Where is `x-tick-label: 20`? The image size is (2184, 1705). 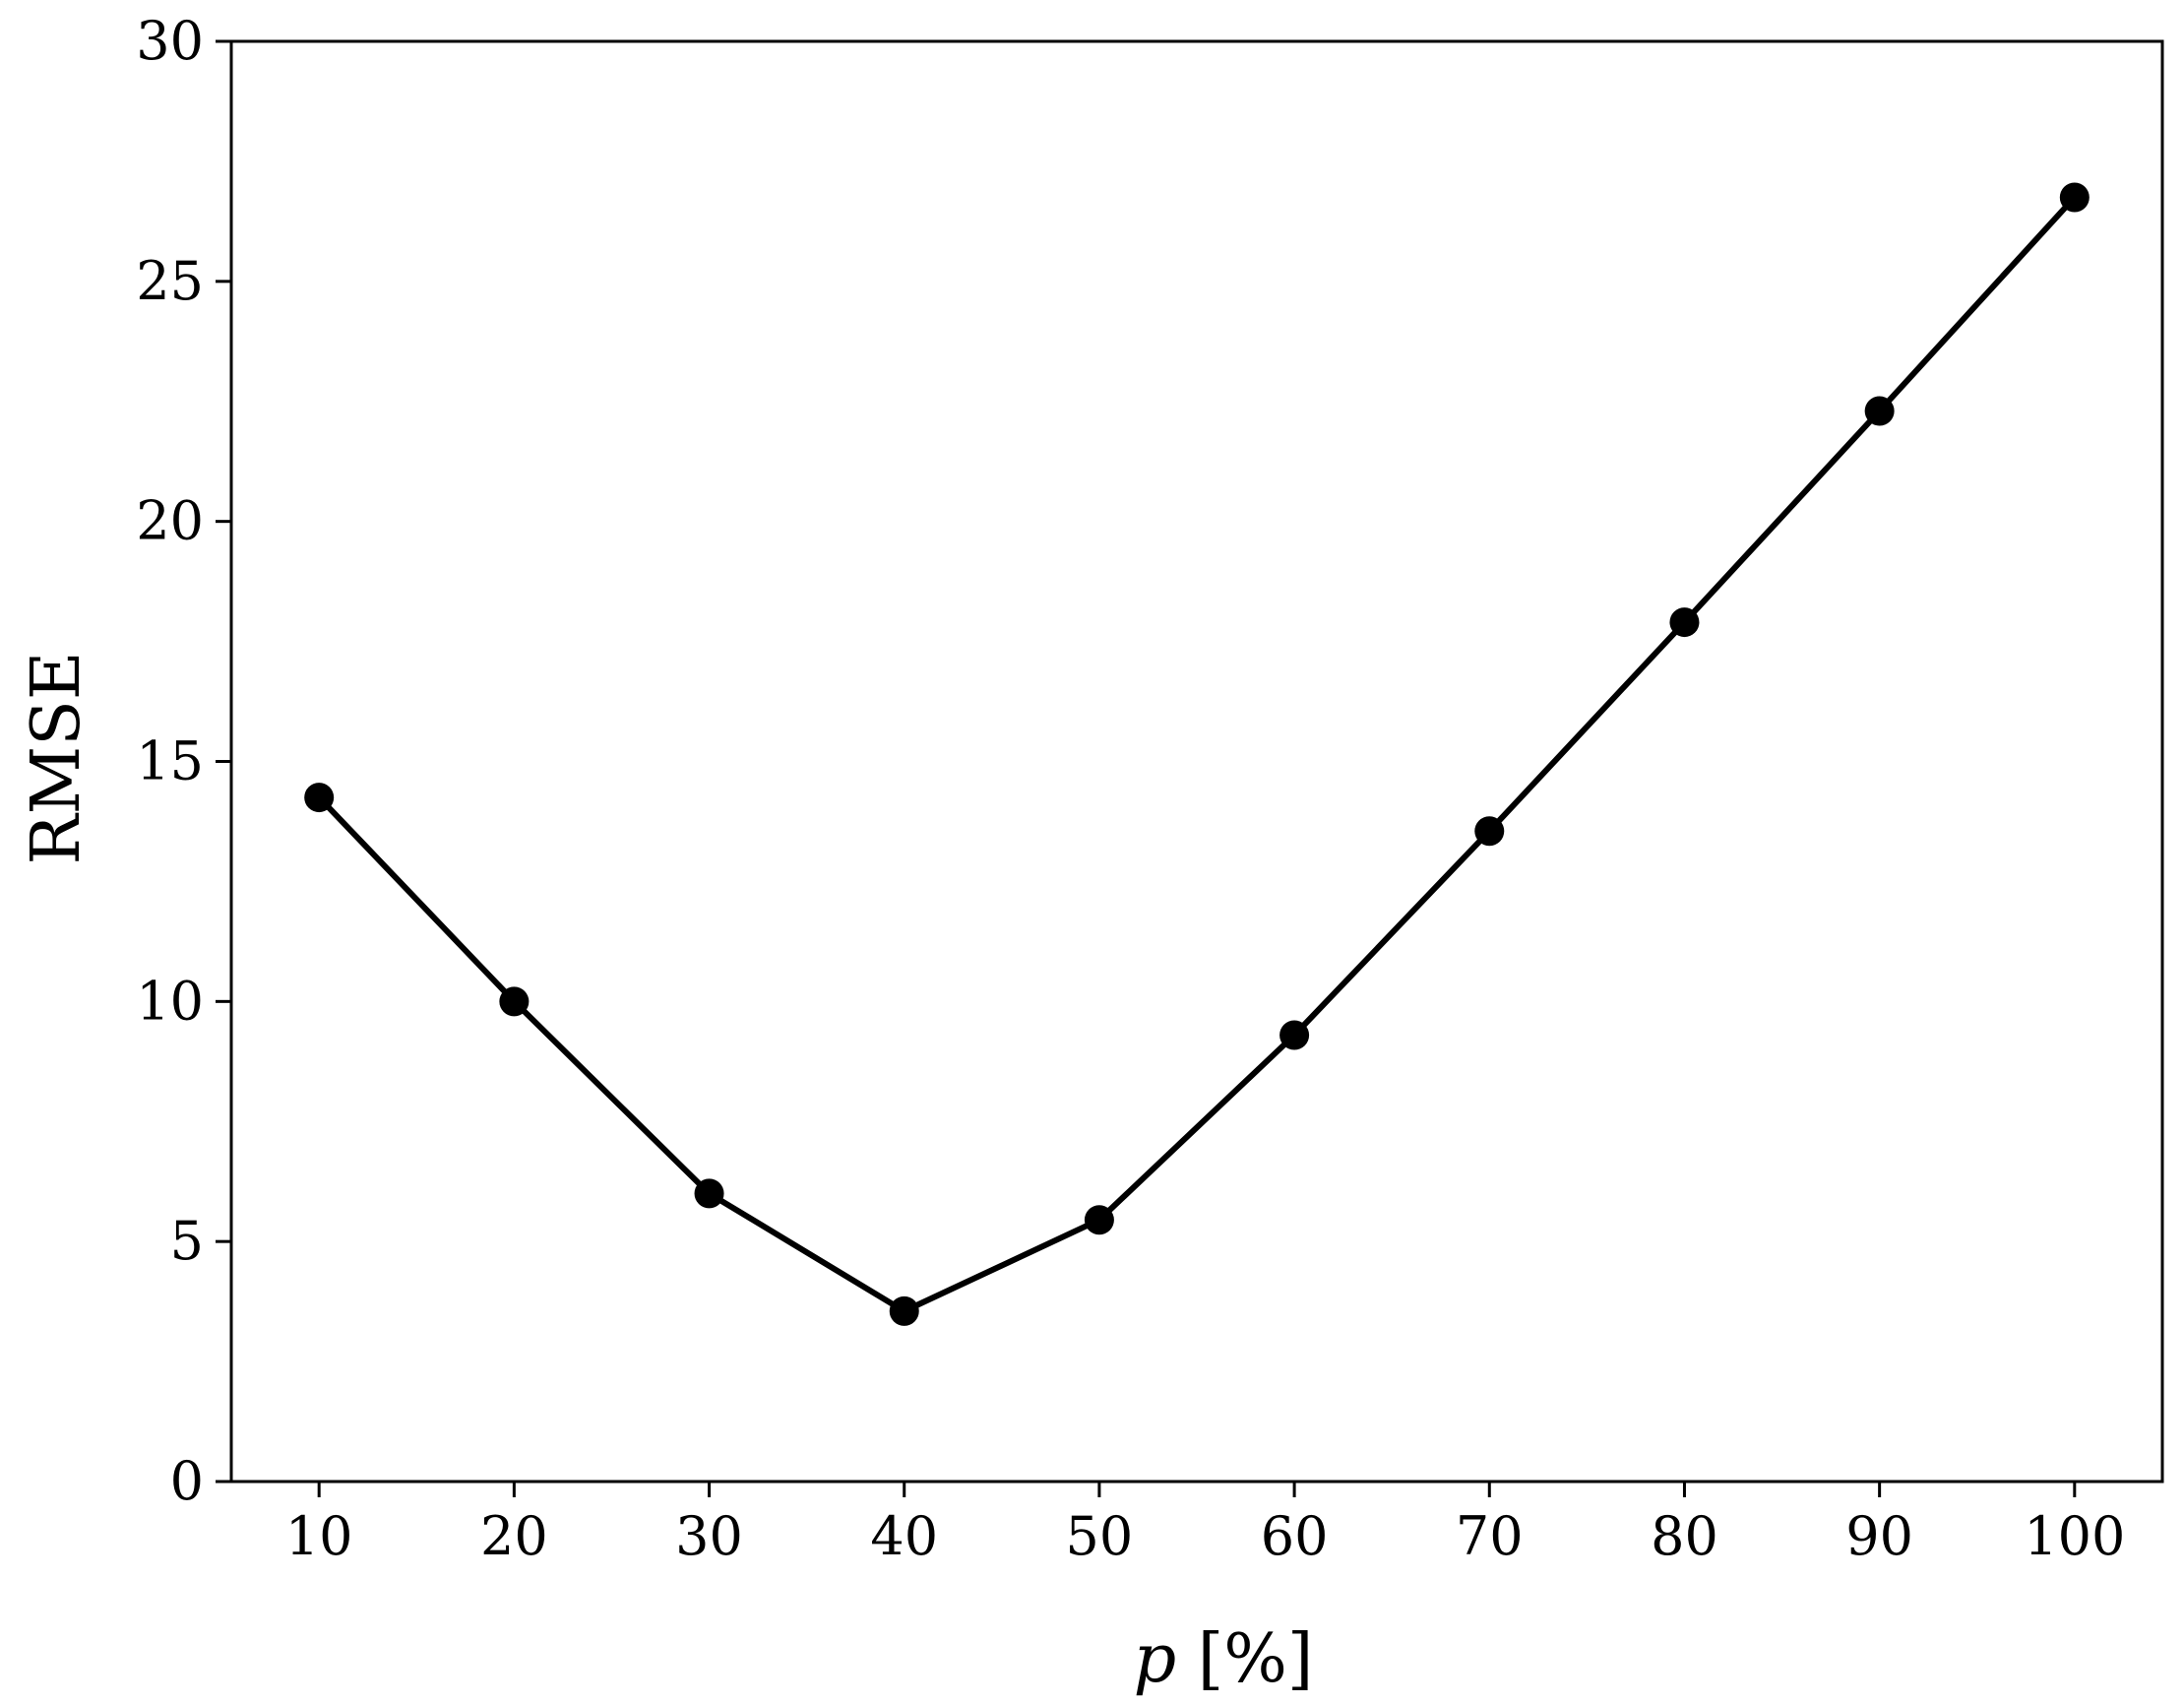
x-tick-label: 20 is located at coordinates (514, 1536).